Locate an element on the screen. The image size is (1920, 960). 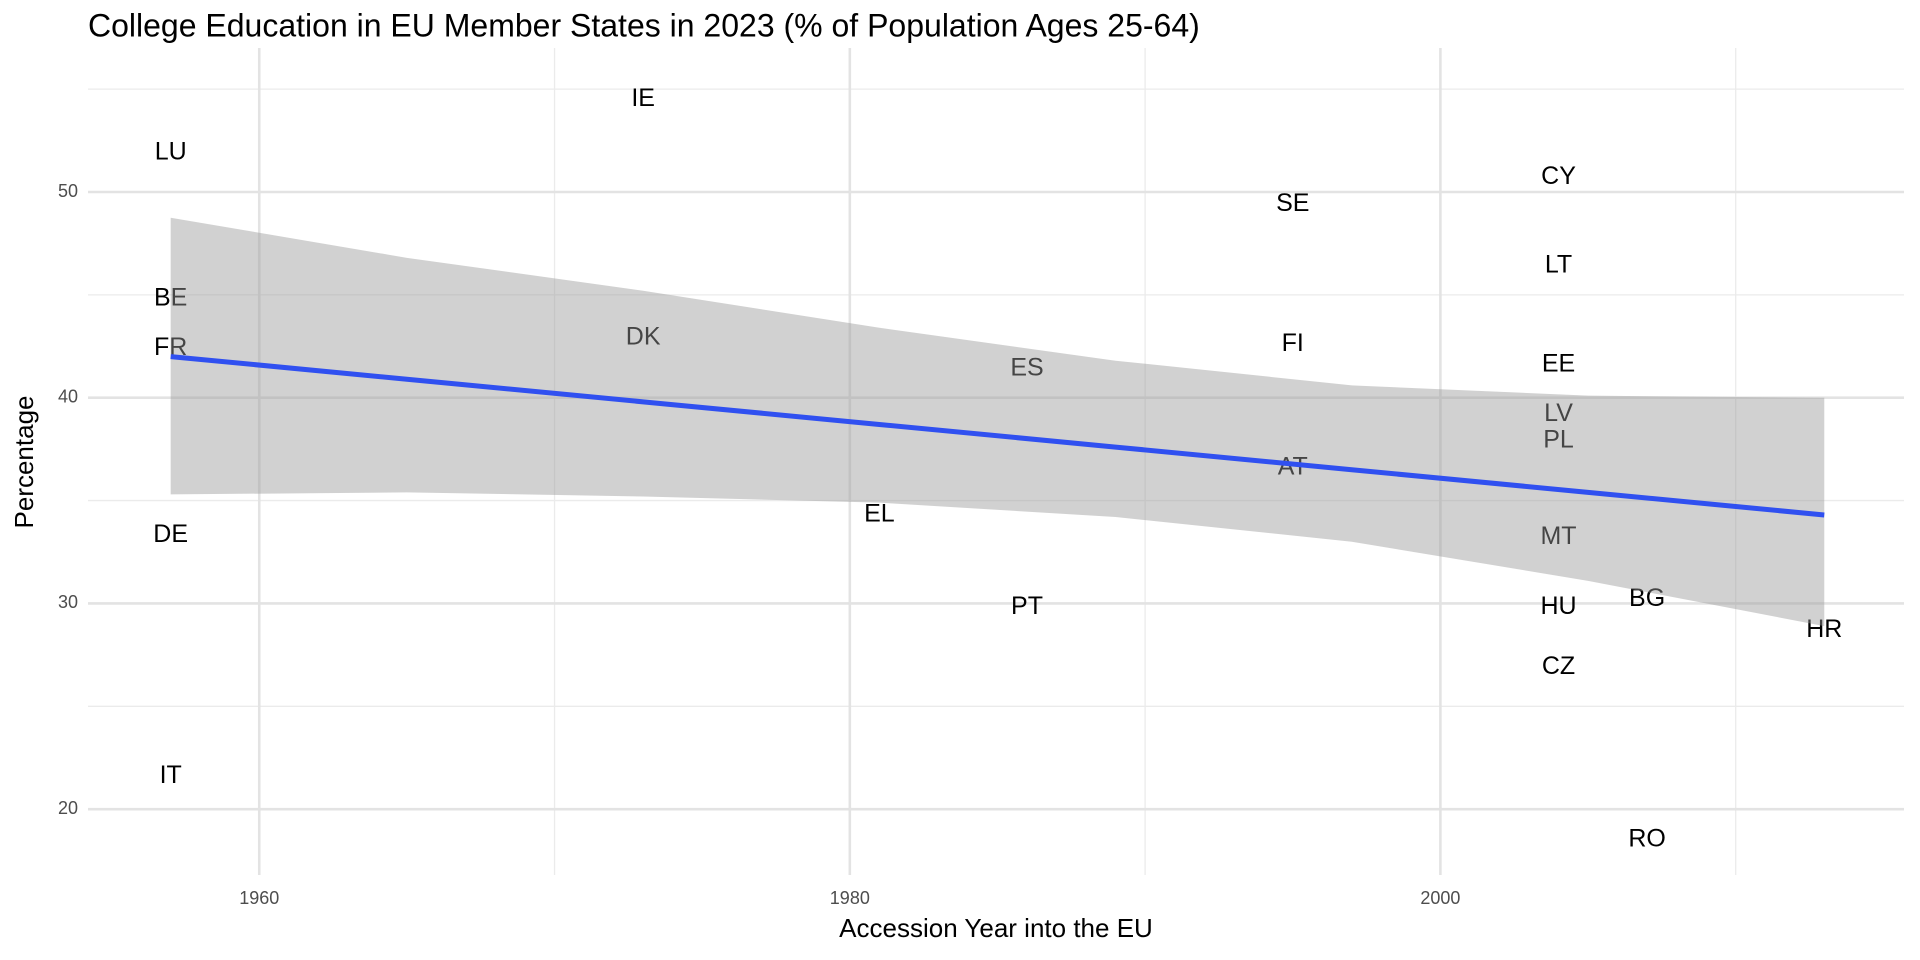
point-label: CY is located at coordinates (1558, 176).